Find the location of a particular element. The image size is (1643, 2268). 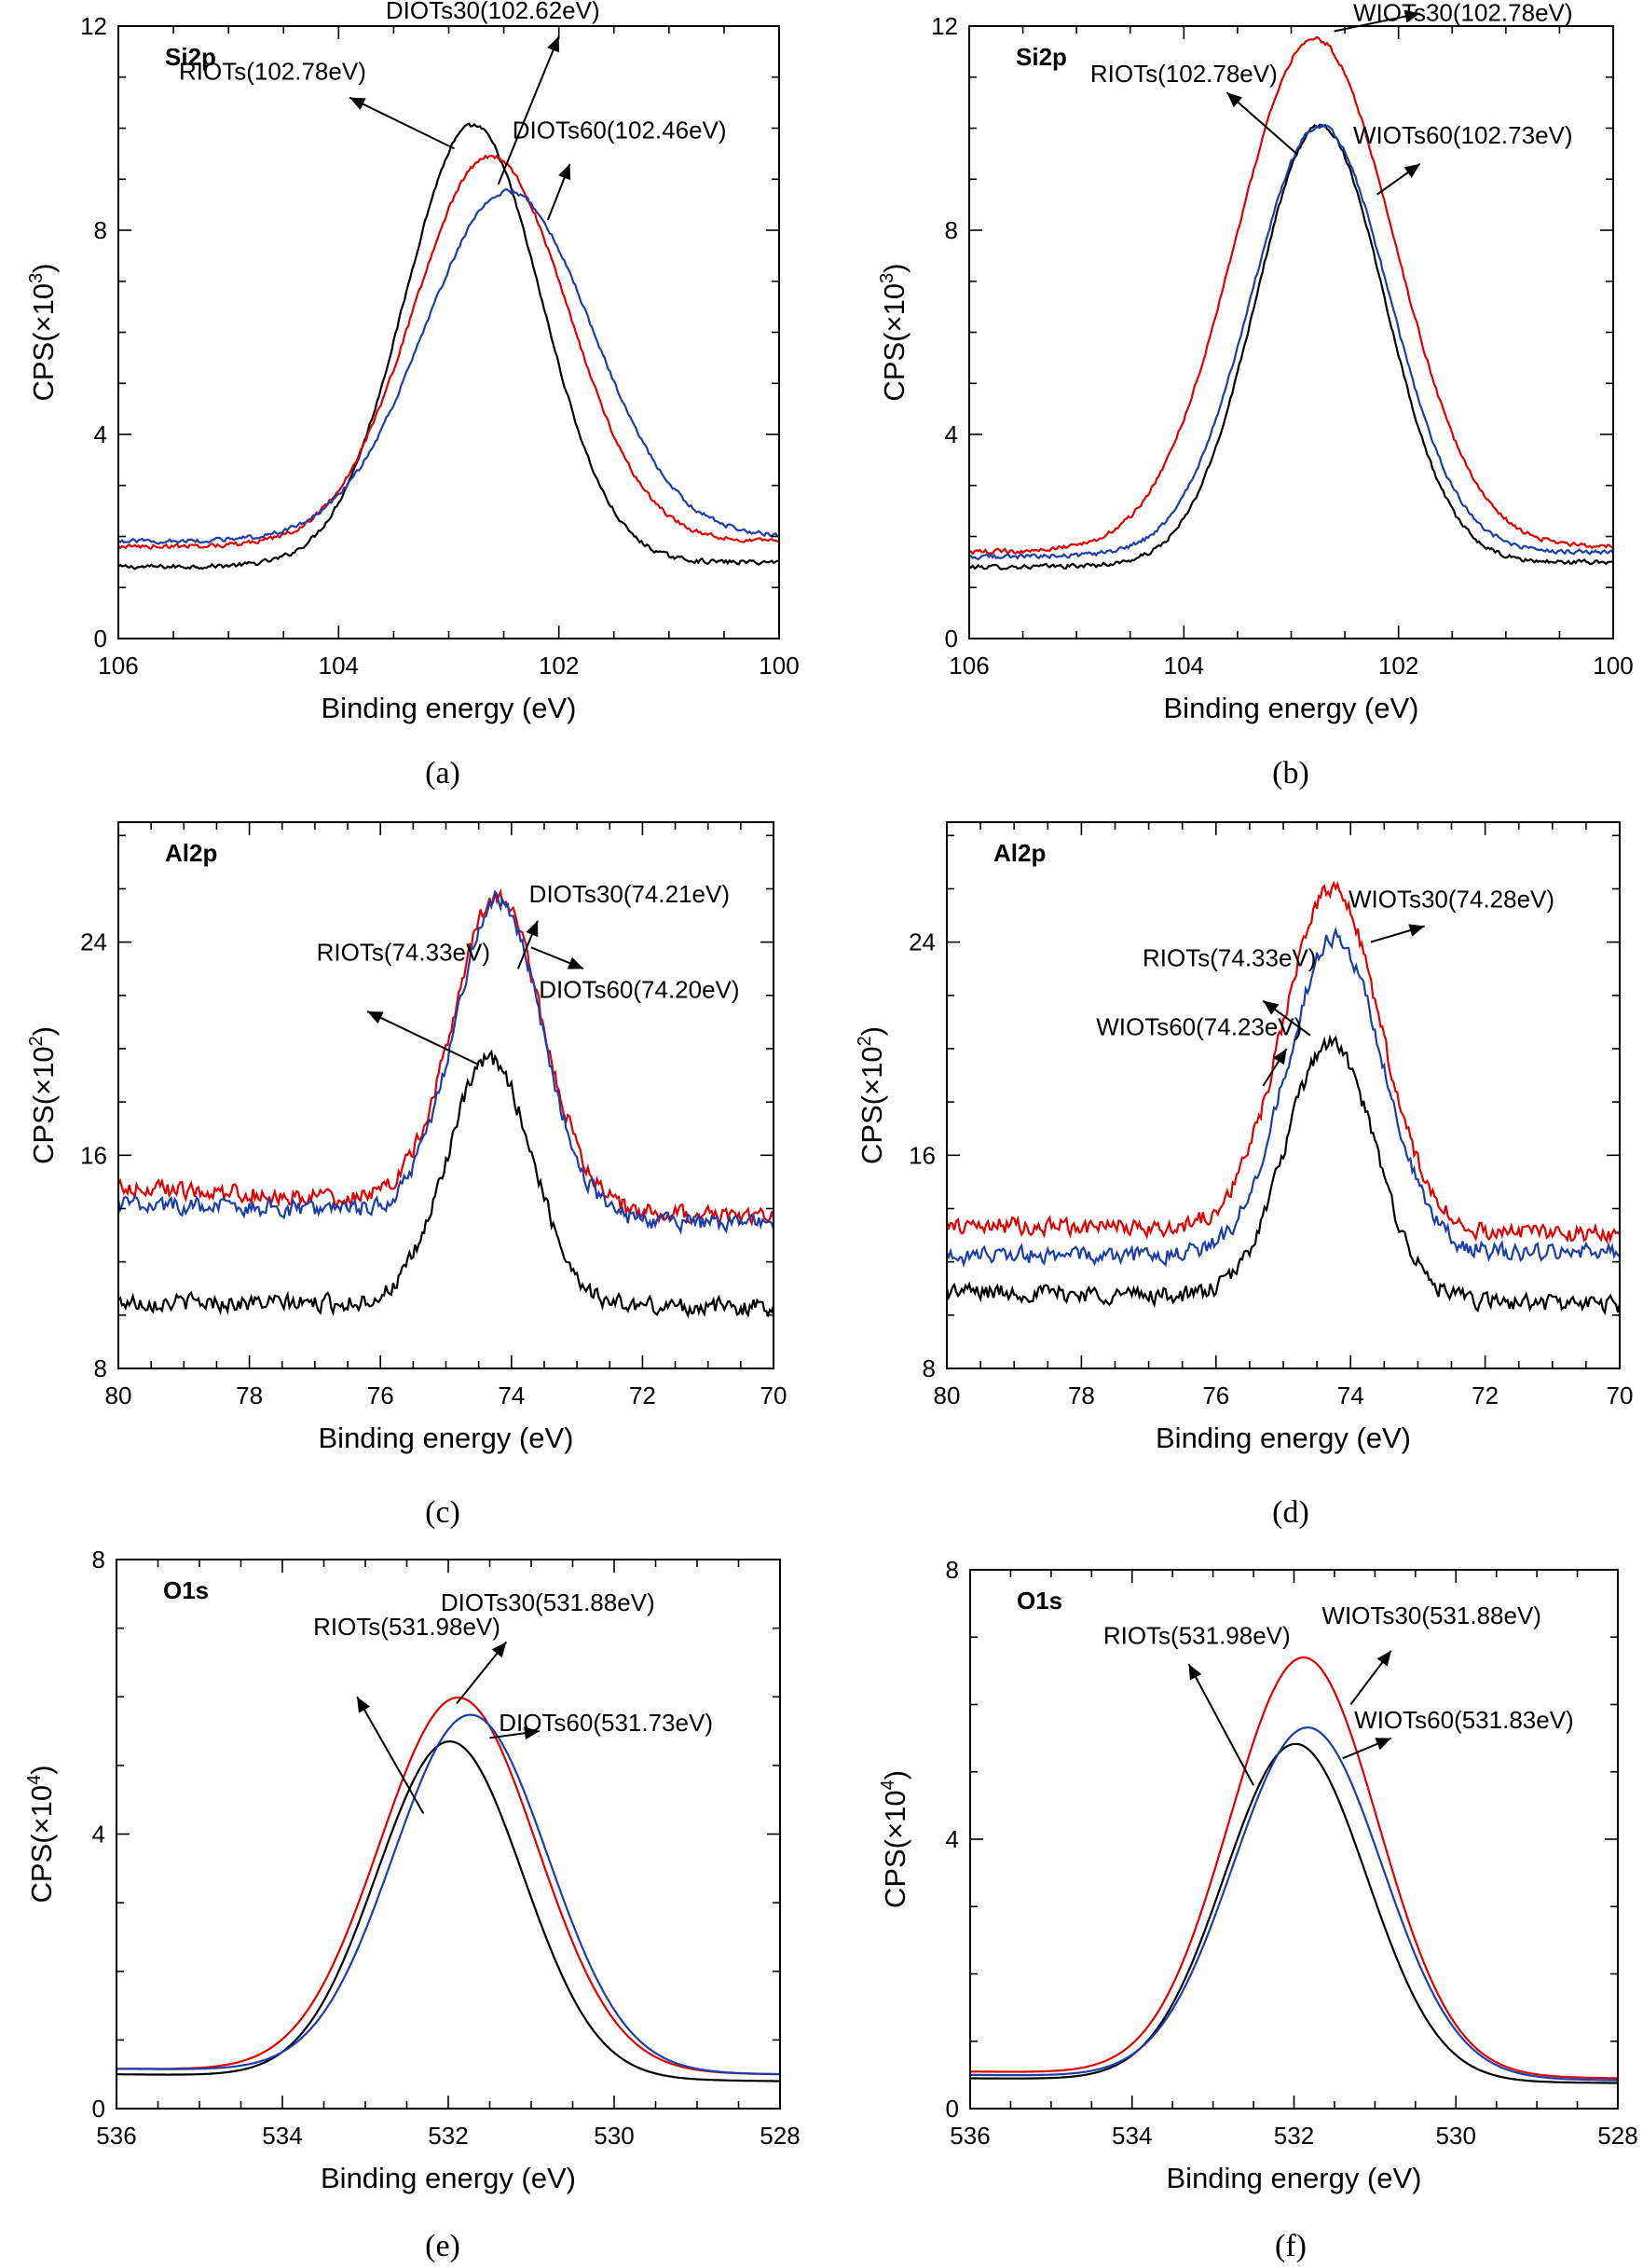

y-axis-title: CPS(×103) is located at coordinates (893, 332).